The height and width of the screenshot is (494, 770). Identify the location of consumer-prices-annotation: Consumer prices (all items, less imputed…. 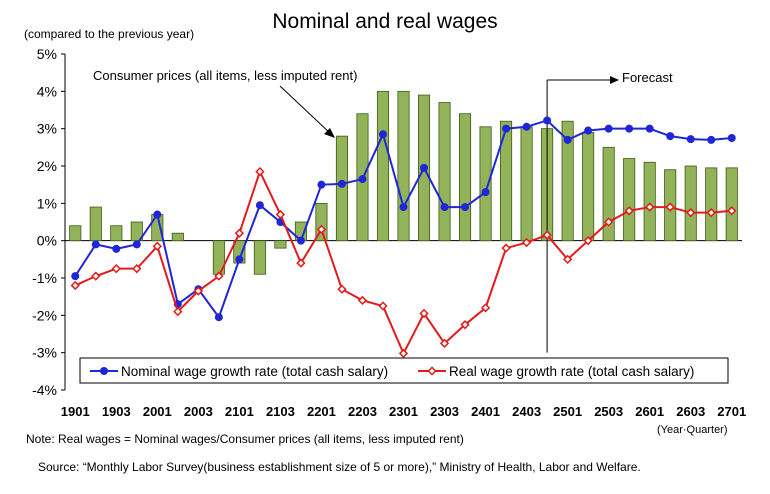
(225, 75).